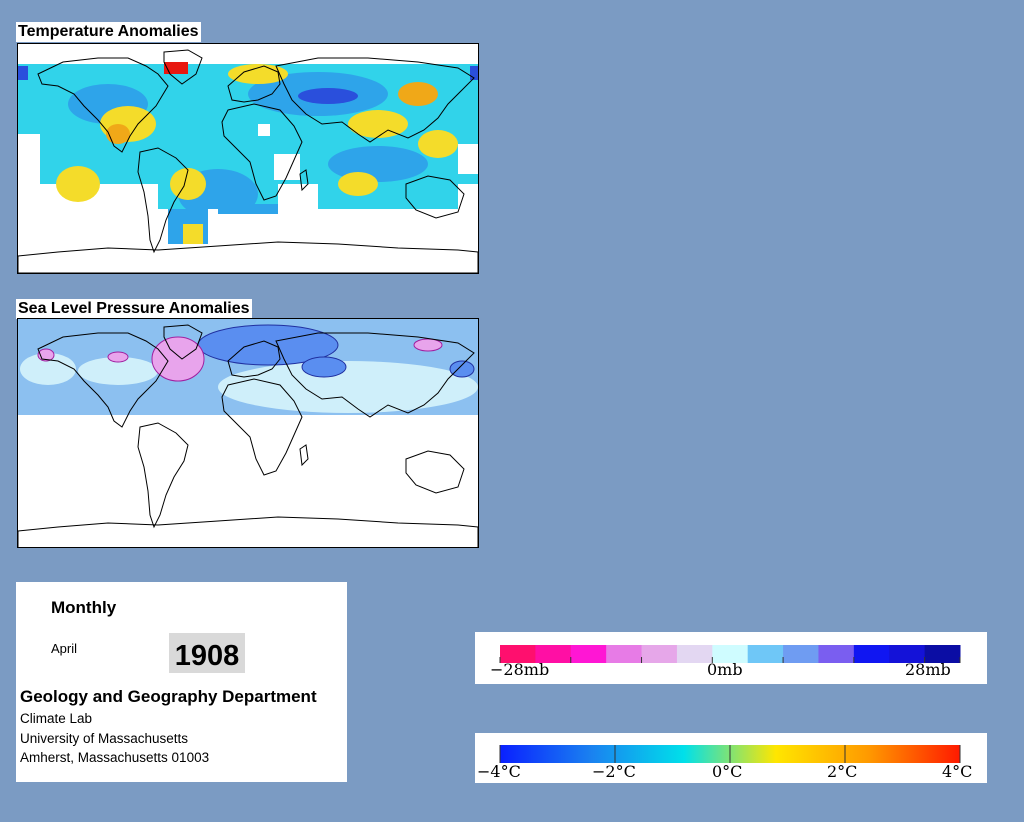 Image resolution: width=1024 pixels, height=822 pixels. What do you see at coordinates (842, 771) in the screenshot?
I see `temperature-legend-label-4: 2°C` at bounding box center [842, 771].